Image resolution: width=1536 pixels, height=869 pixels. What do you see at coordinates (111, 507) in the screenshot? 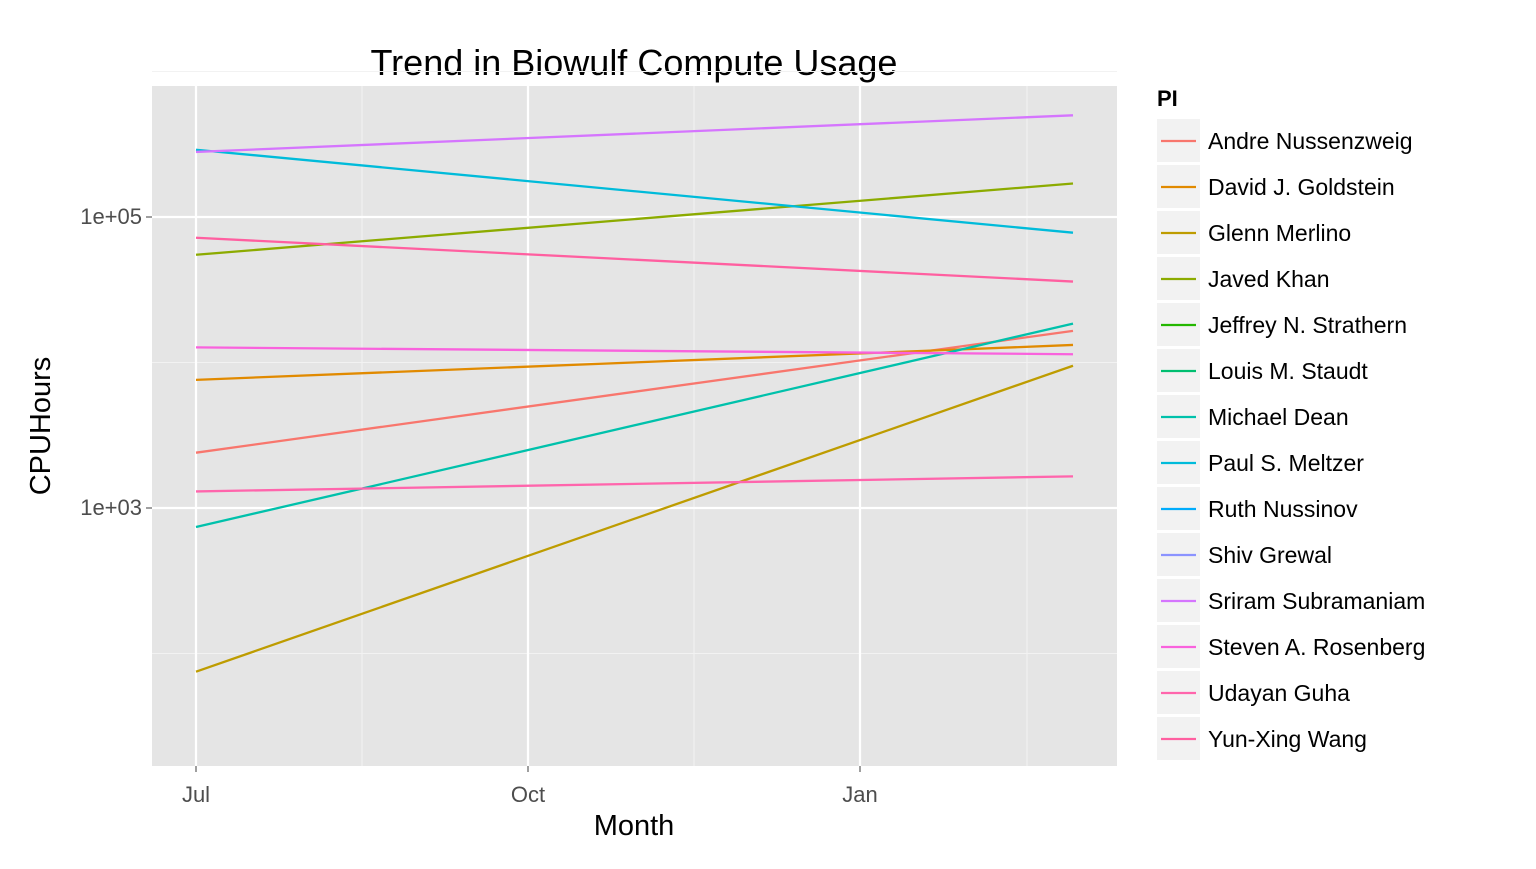
I see `y-tick-label: 1e+03` at bounding box center [111, 507].